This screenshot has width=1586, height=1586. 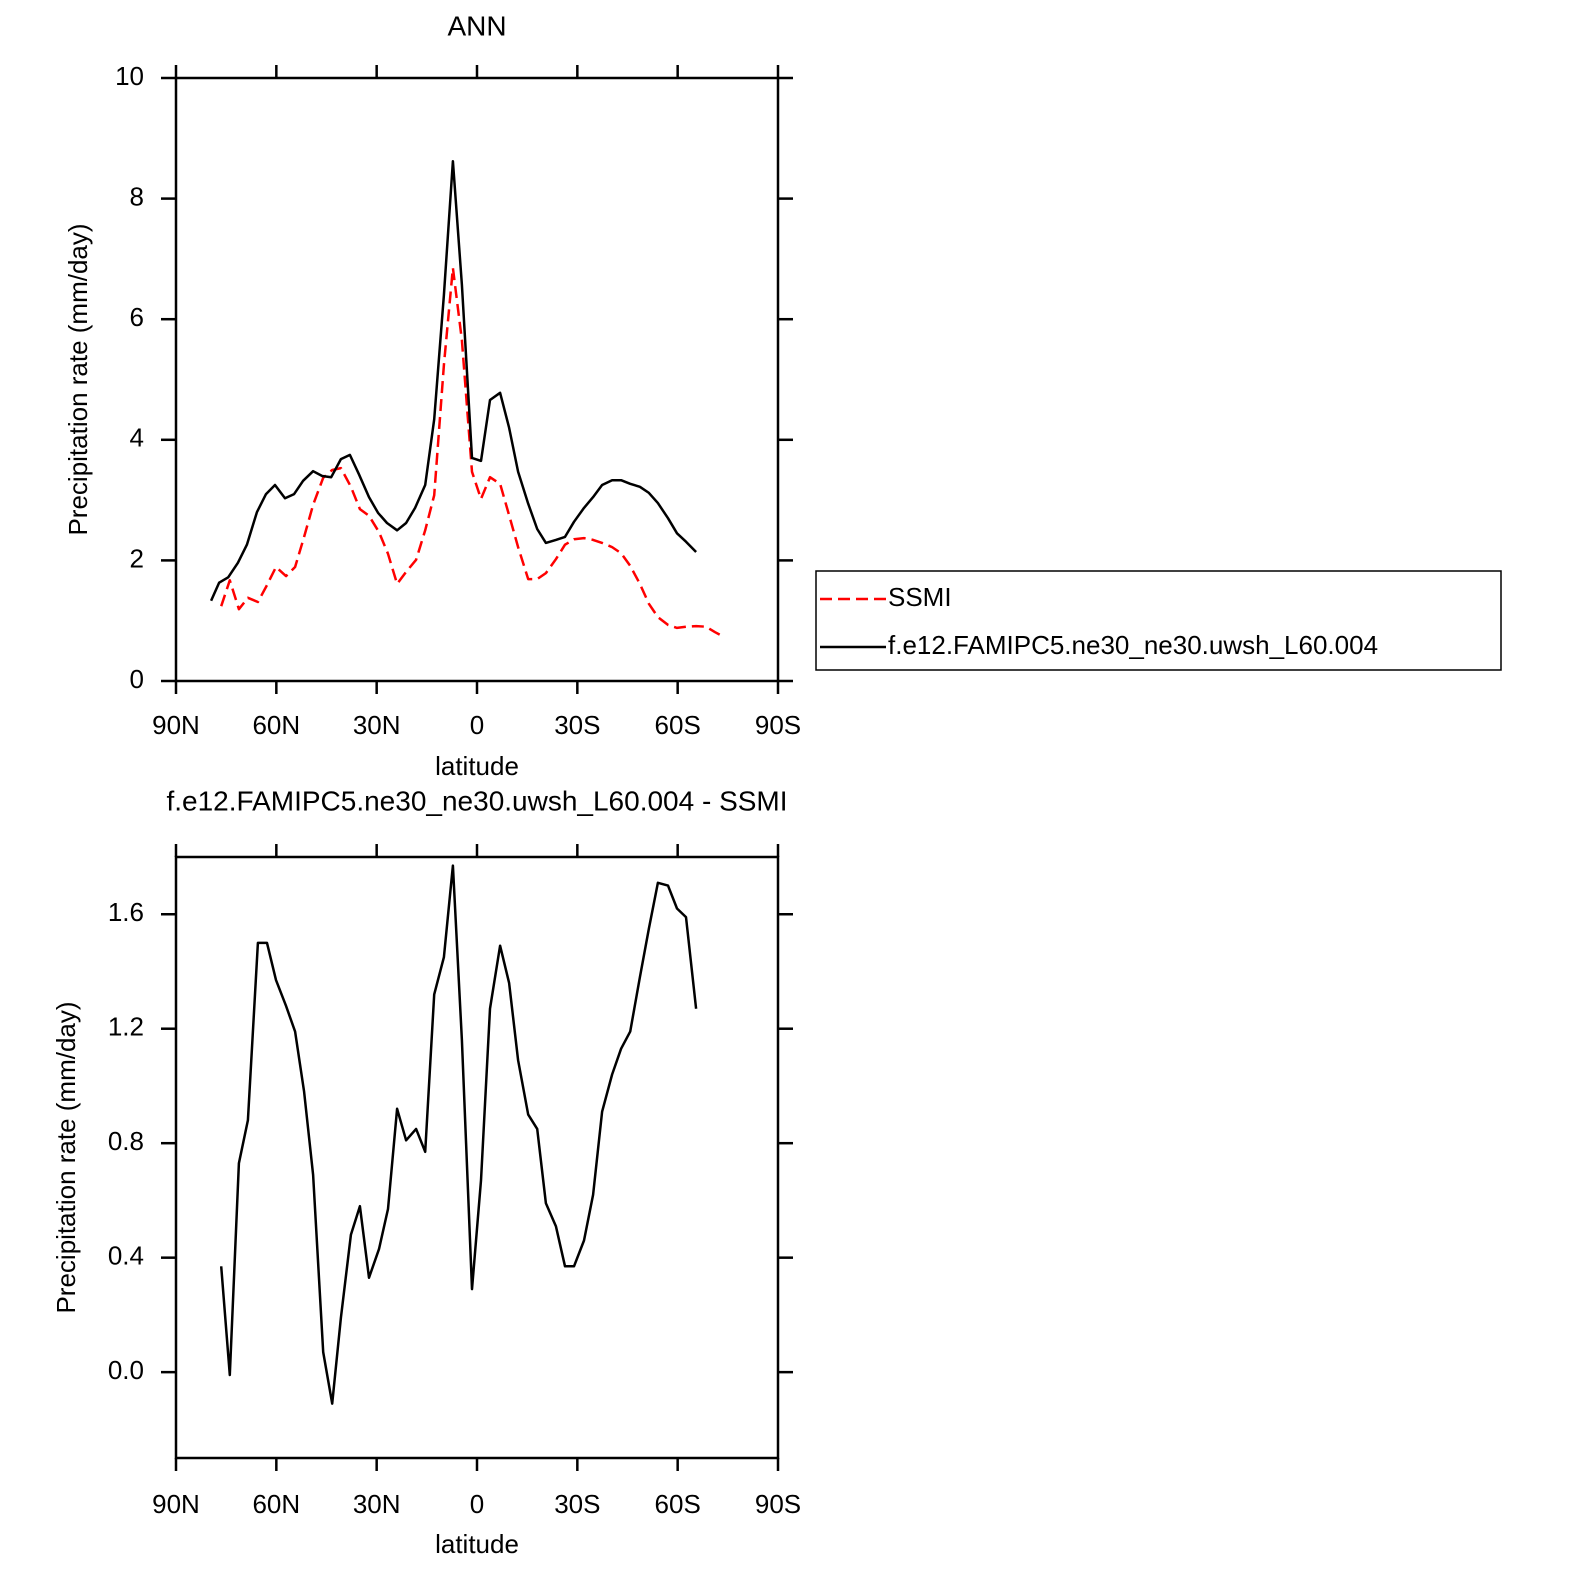 What do you see at coordinates (126, 912) in the screenshot?
I see `y-tick-label: 1.6` at bounding box center [126, 912].